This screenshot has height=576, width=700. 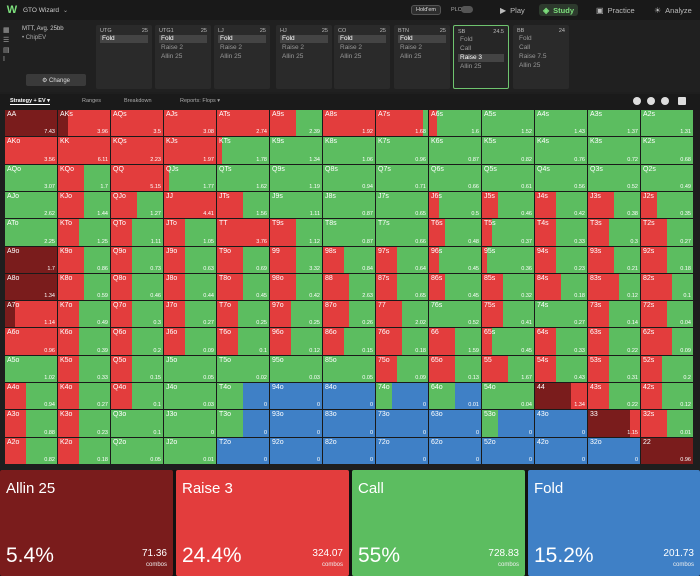 What do you see at coordinates (242, 57) in the screenshot?
I see `position-card-lj: LJ 25 Fold Raise 2 Allin 25` at bounding box center [242, 57].